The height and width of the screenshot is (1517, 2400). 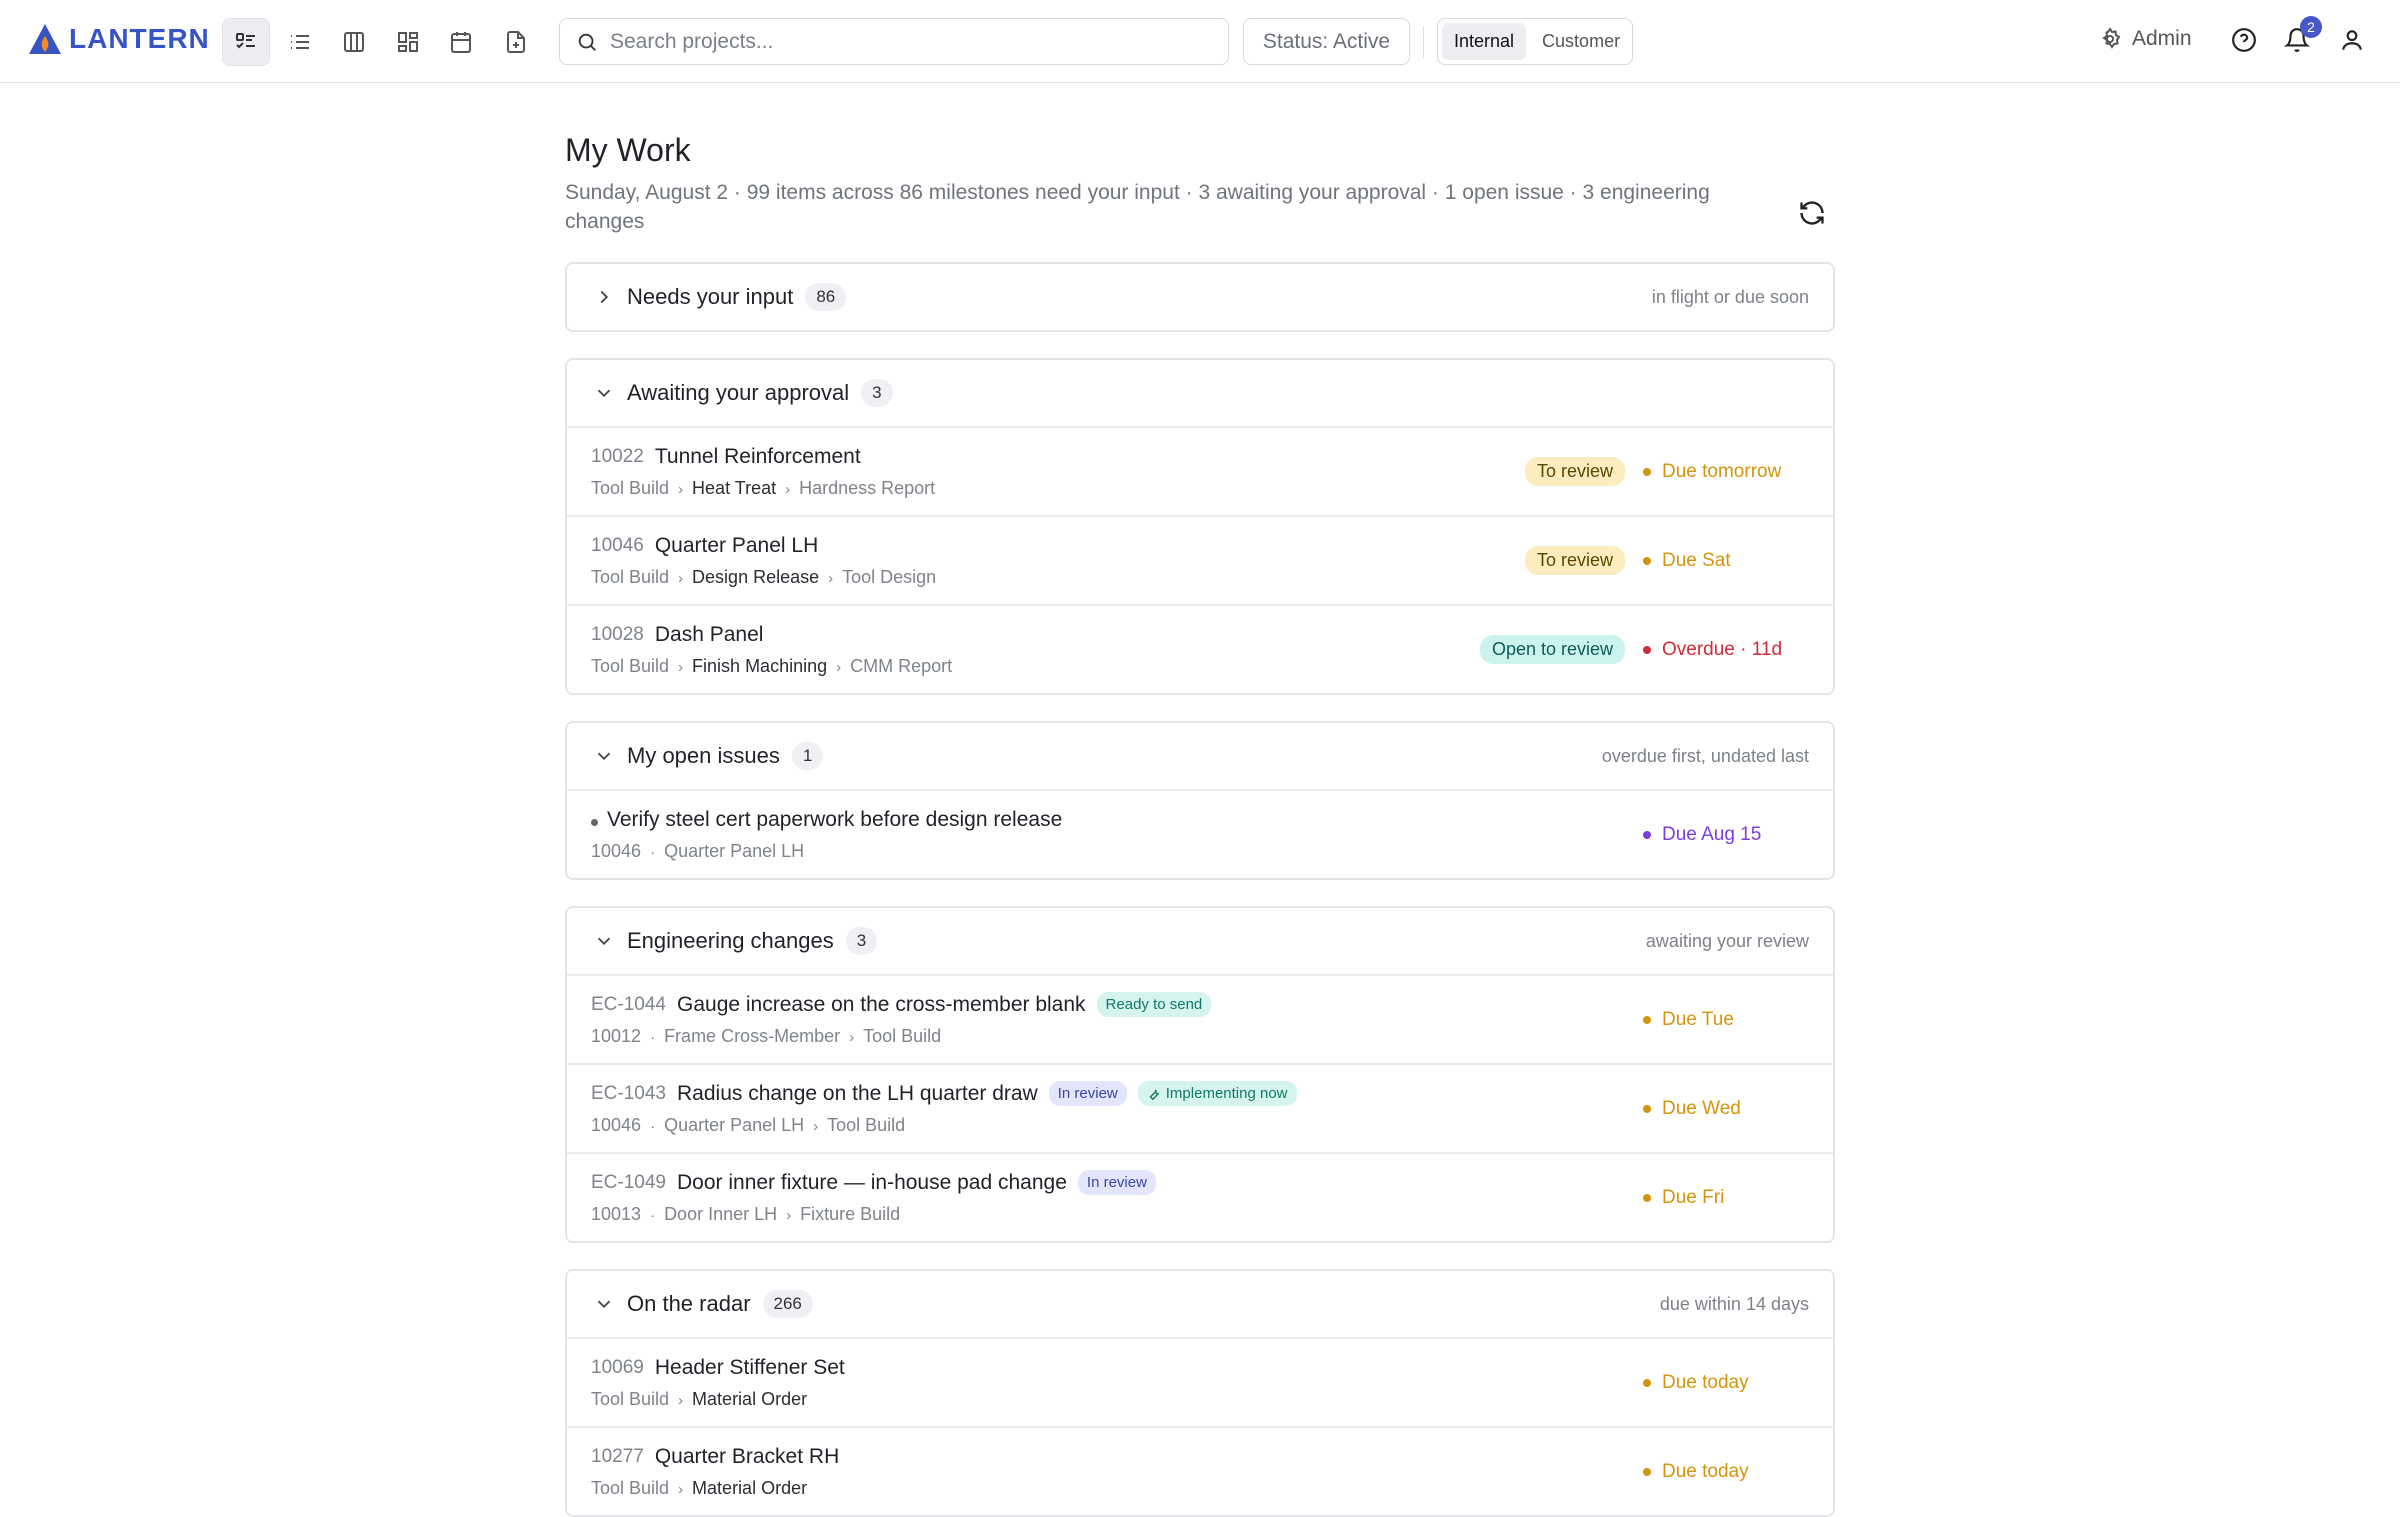 What do you see at coordinates (408, 42) in the screenshot?
I see `view-grid` at bounding box center [408, 42].